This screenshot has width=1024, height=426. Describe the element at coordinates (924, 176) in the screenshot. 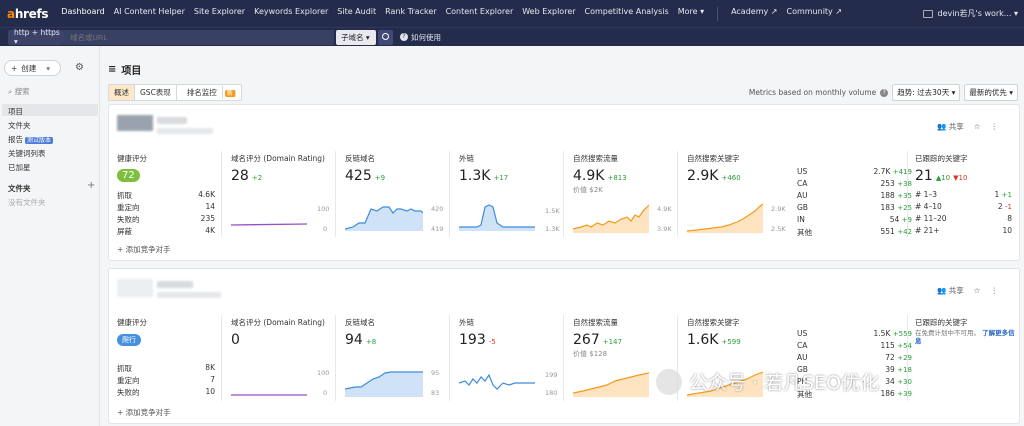

I see `tracked-value: 21` at that location.